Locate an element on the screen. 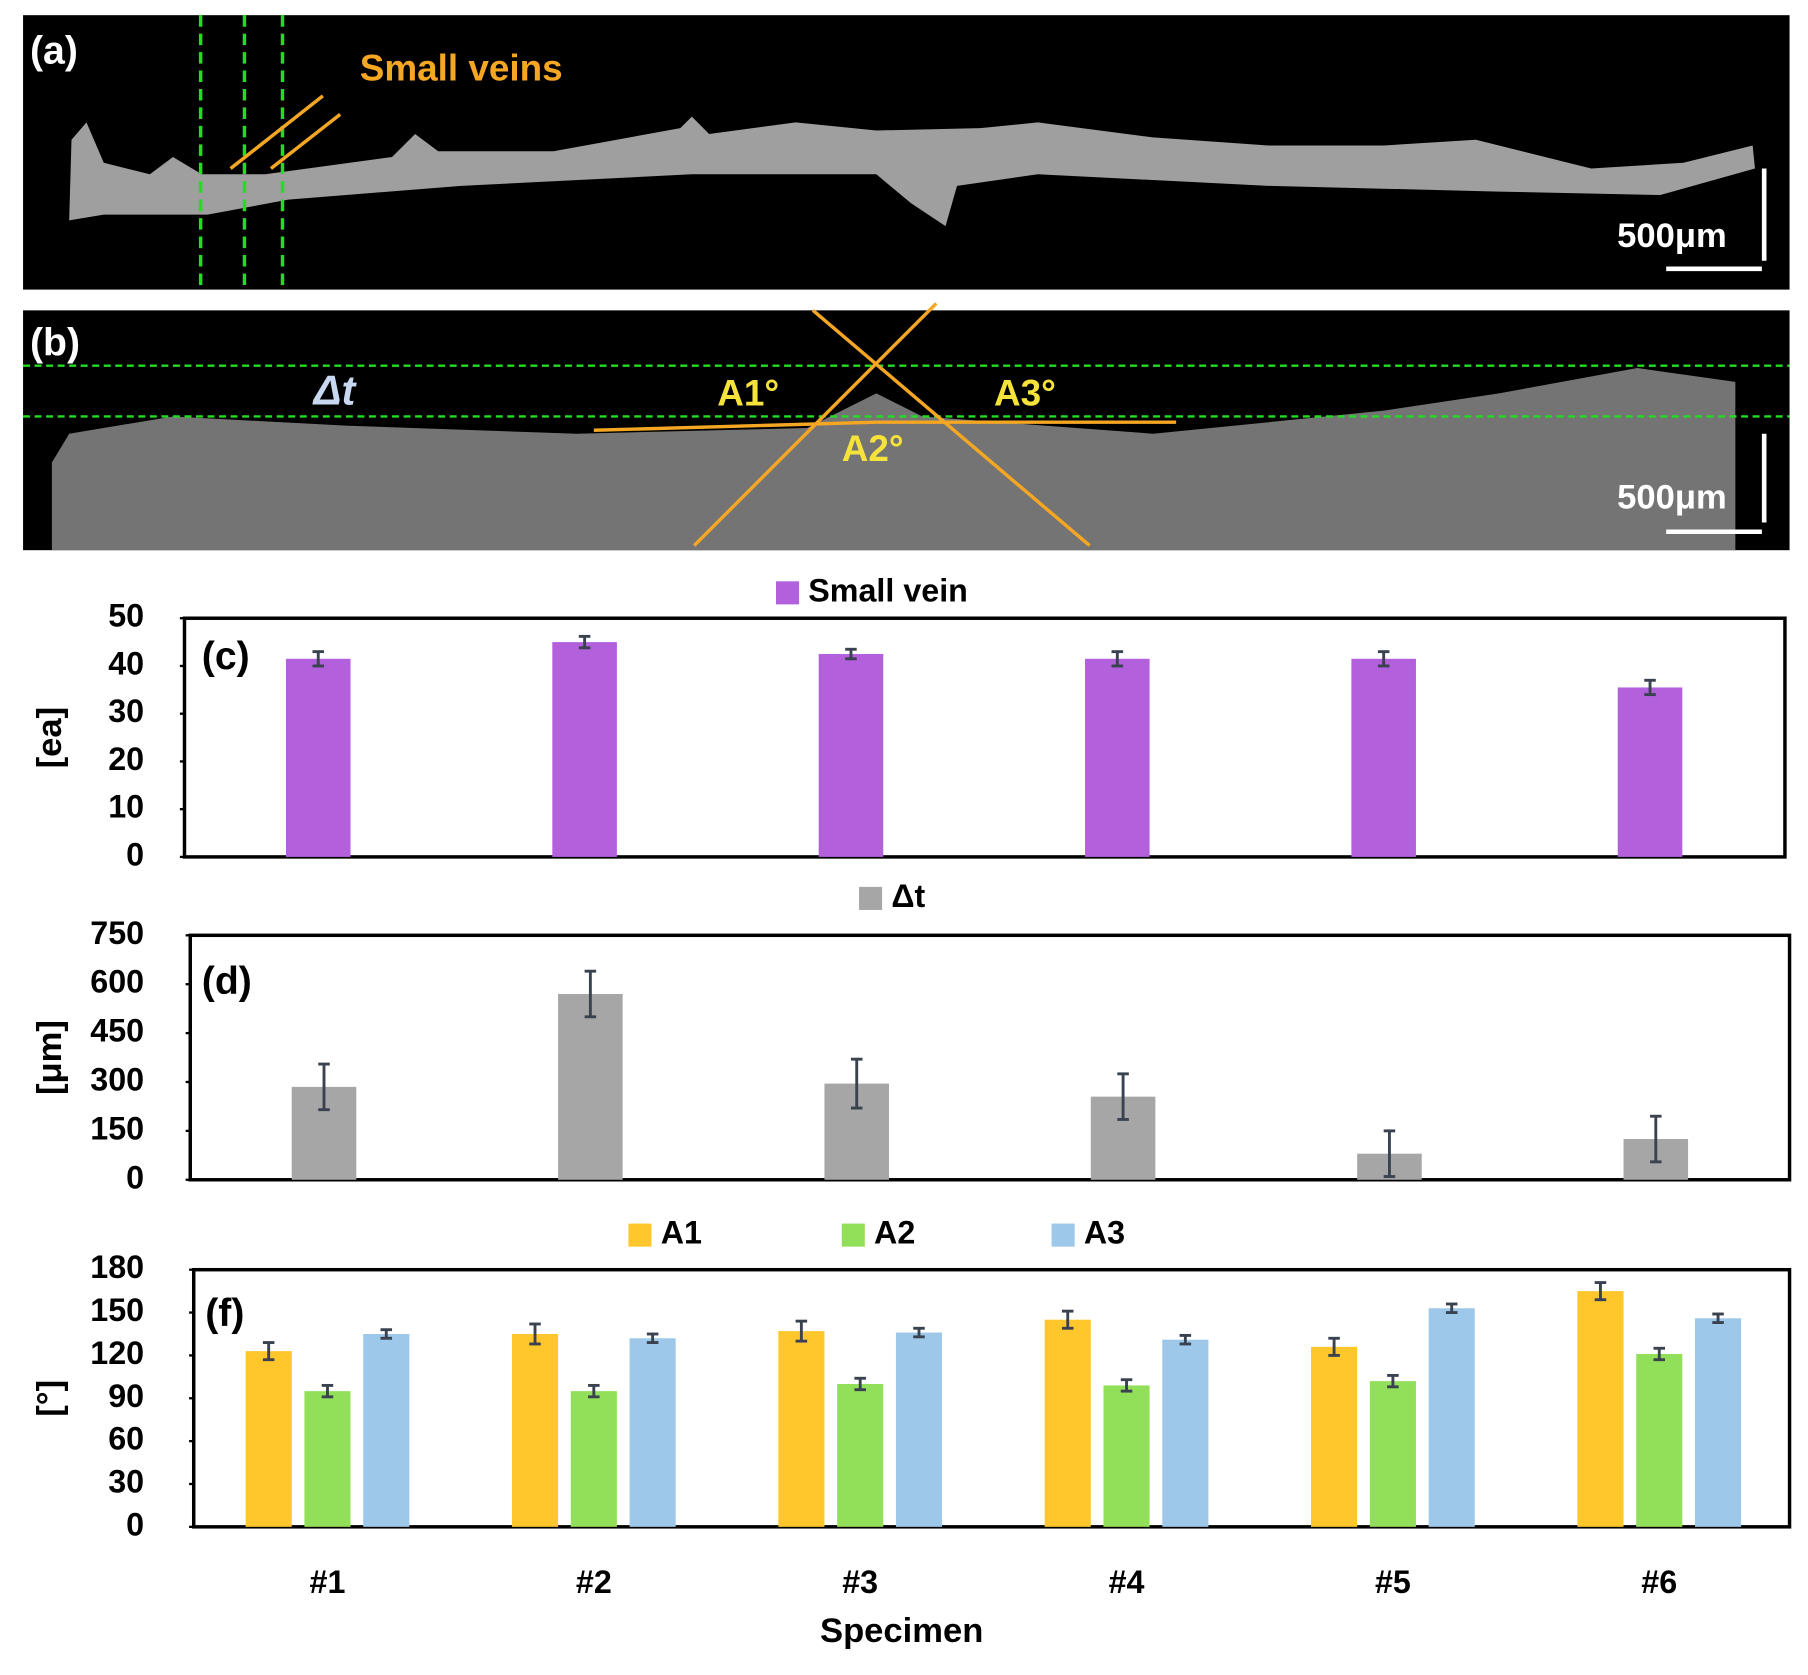 Image resolution: width=1808 pixels, height=1675 pixels. panel-label: (a) is located at coordinates (54, 51).